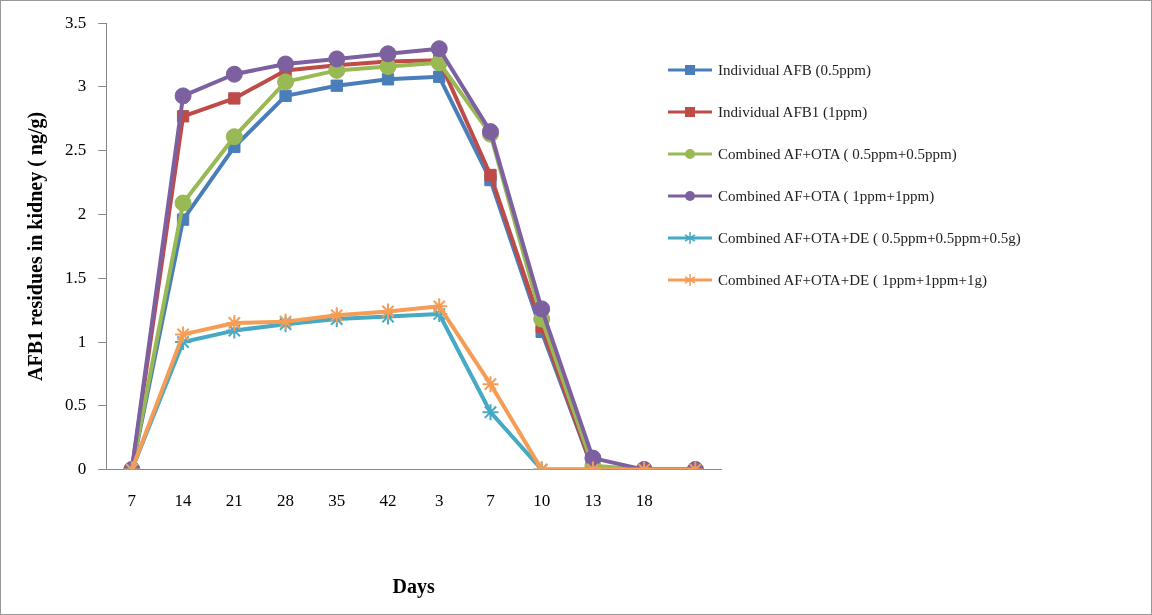 Image resolution: width=1152 pixels, height=615 pixels. What do you see at coordinates (644, 501) in the screenshot?
I see `x-tick-label: 18` at bounding box center [644, 501].